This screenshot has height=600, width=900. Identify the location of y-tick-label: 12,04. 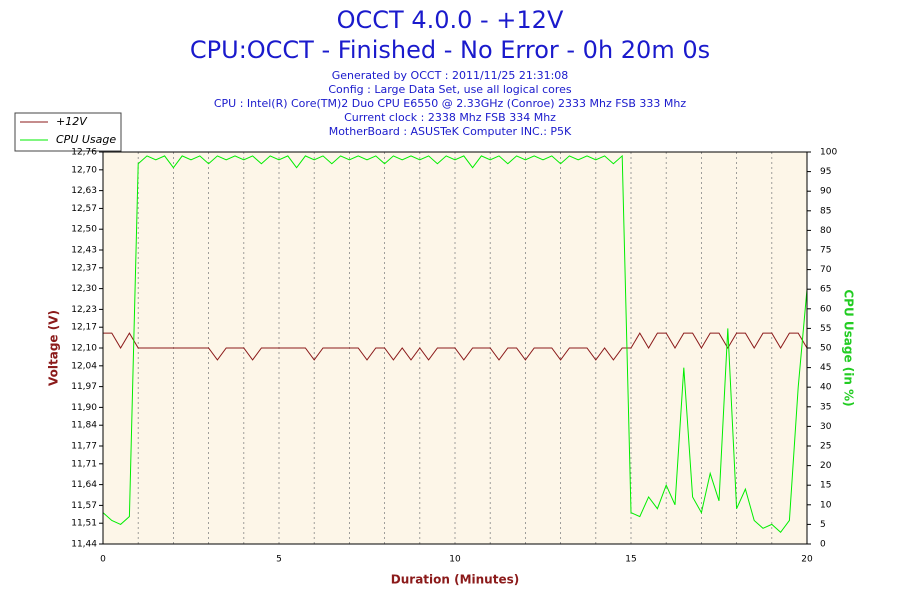
(84, 366).